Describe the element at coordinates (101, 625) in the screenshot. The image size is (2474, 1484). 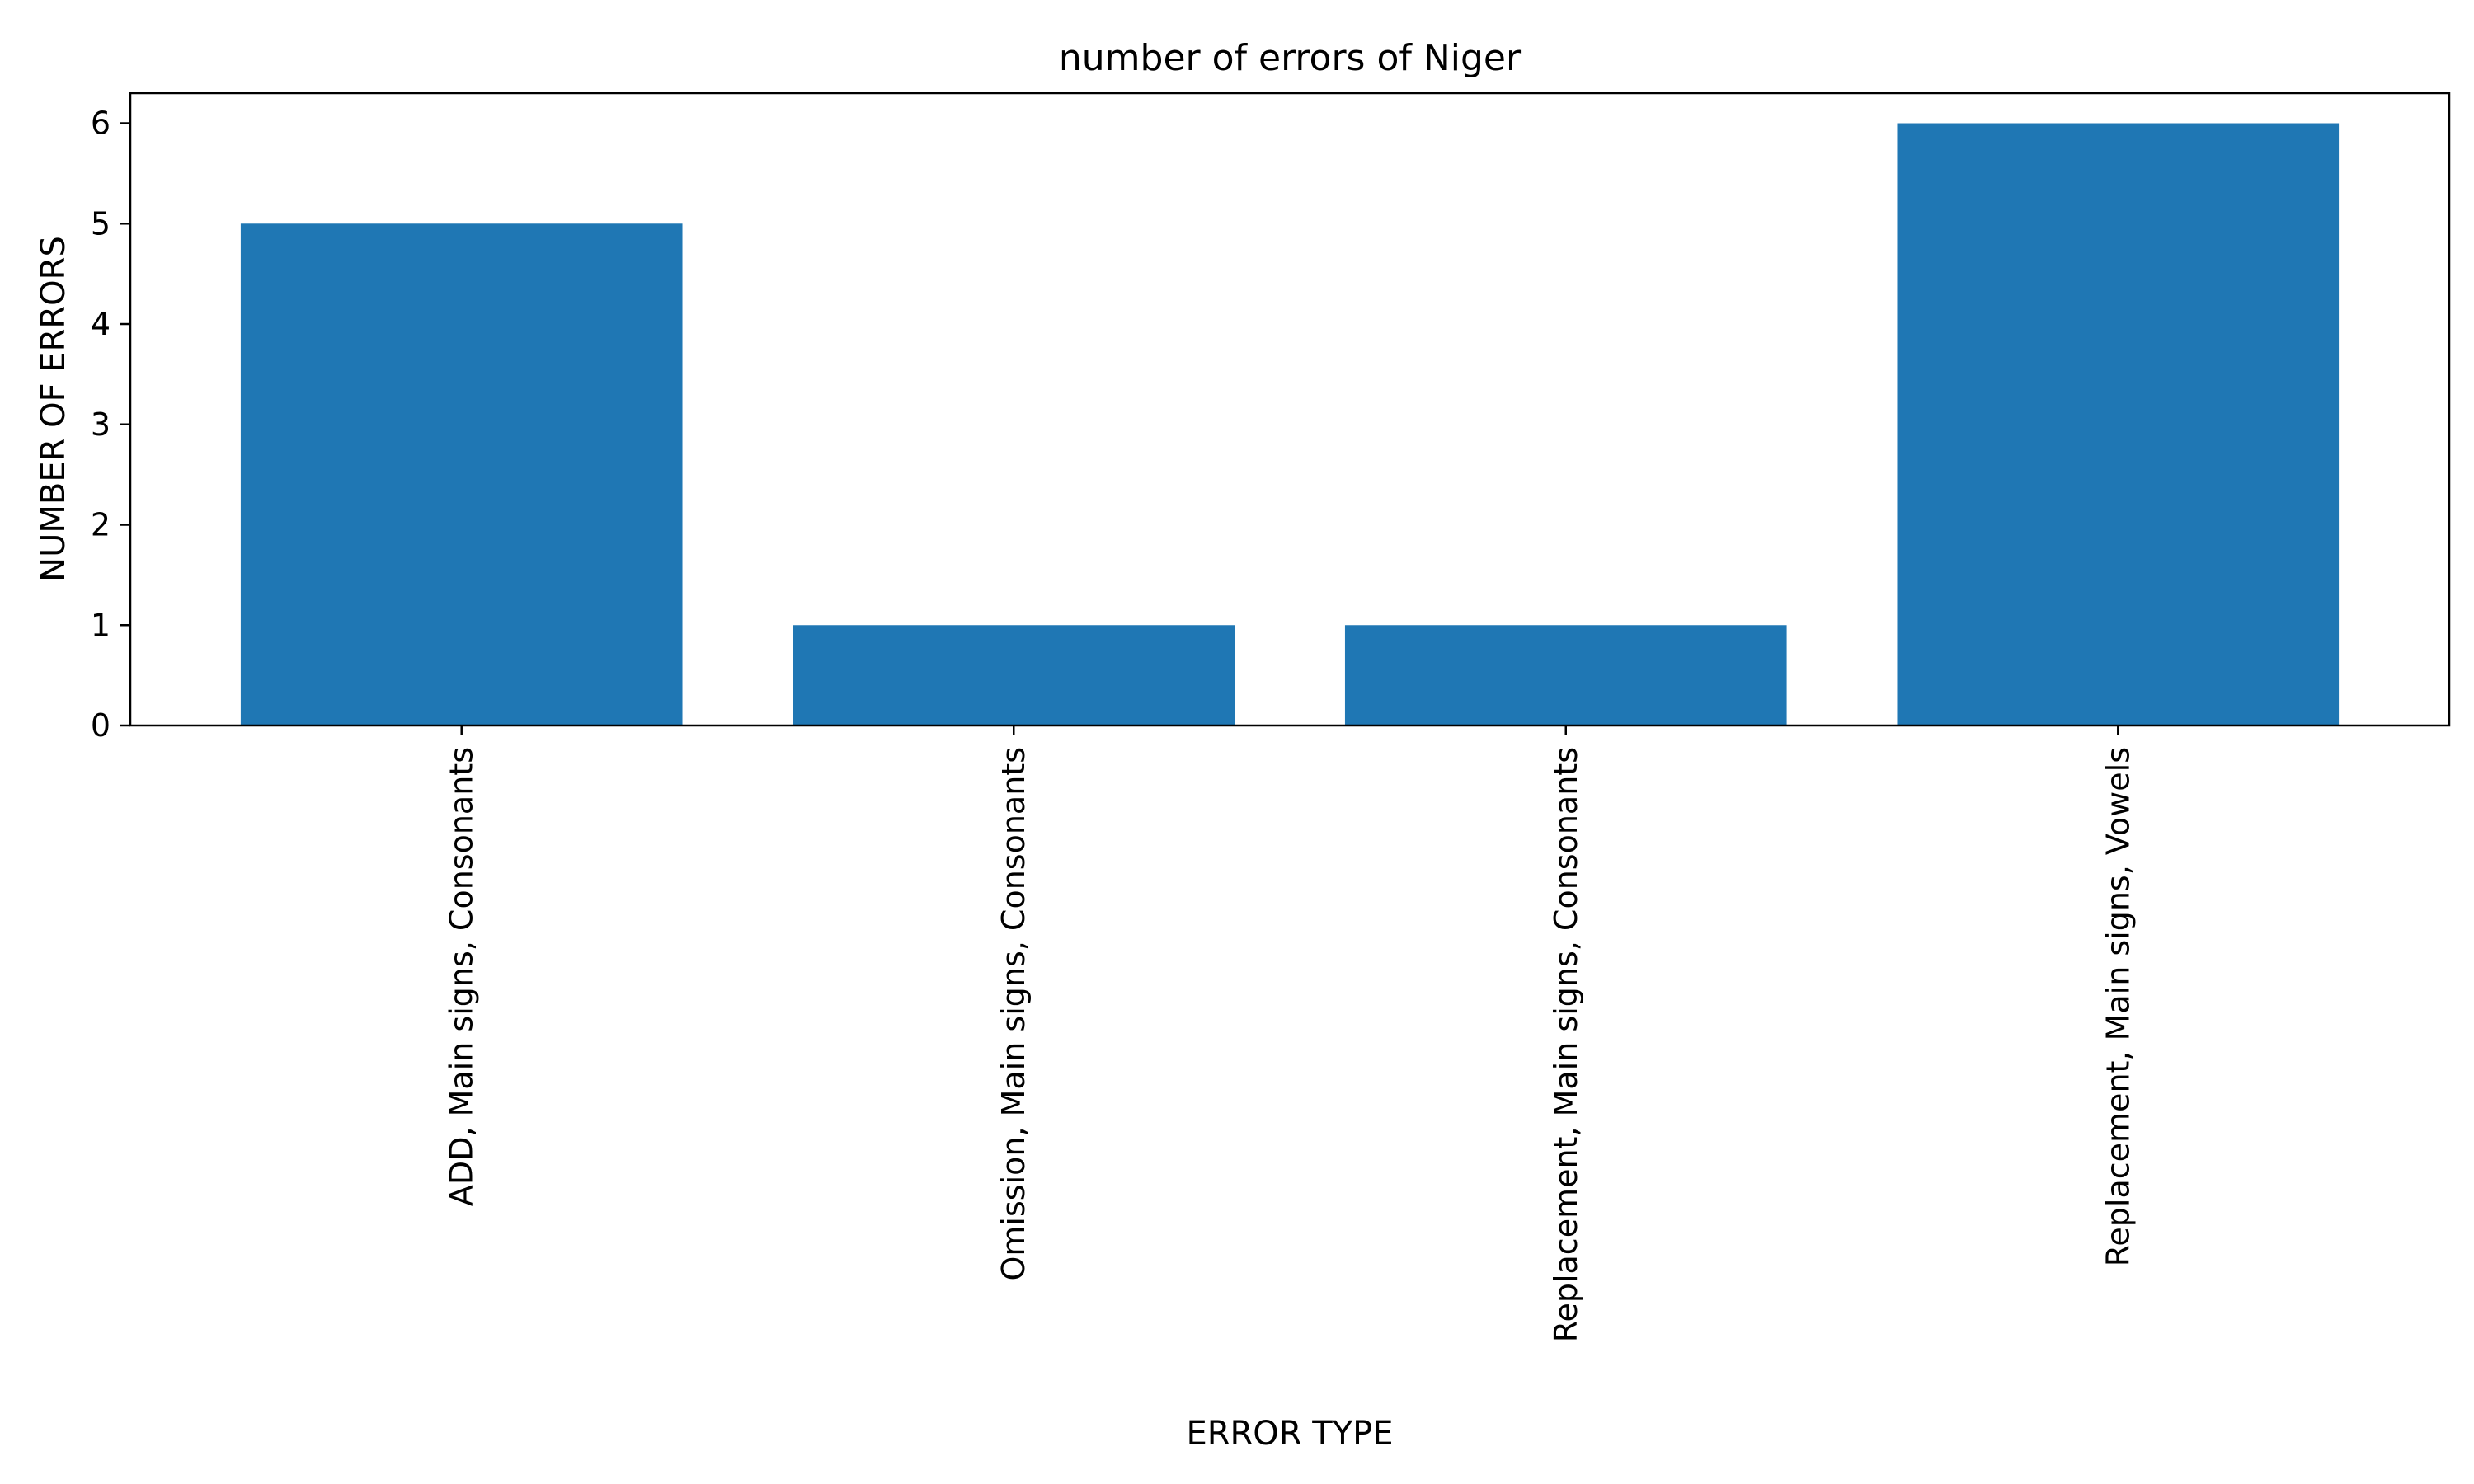
I see `y-tick-label-1: 1` at that location.